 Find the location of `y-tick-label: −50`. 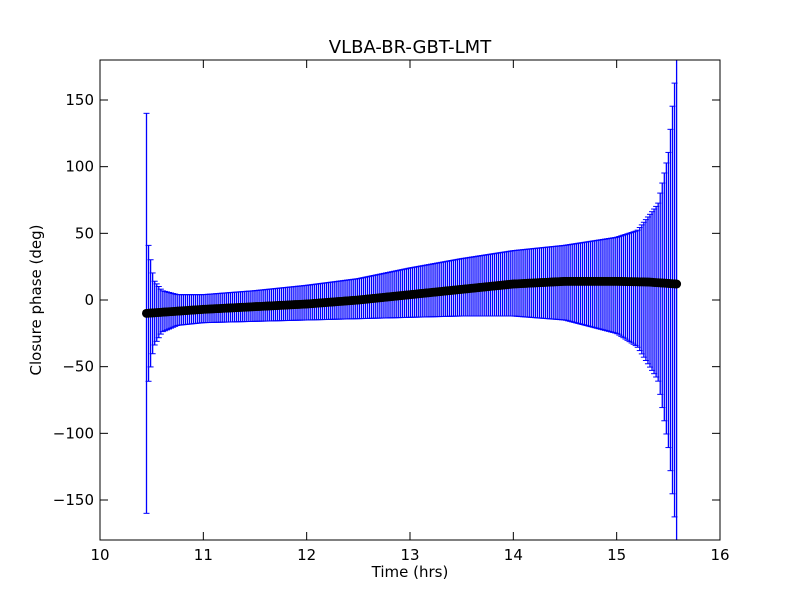

y-tick-label: −50 is located at coordinates (78, 367).